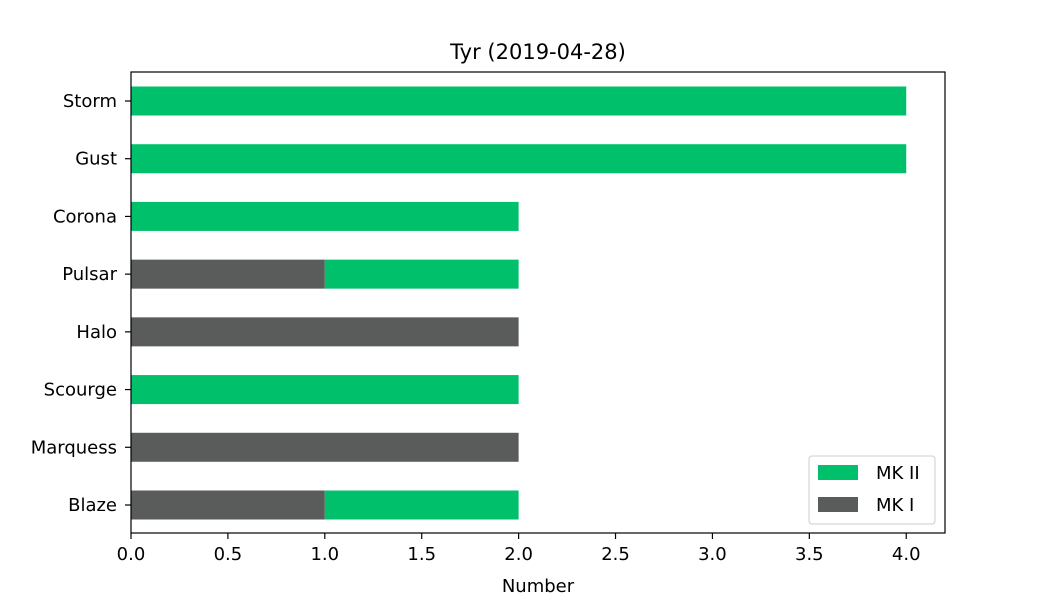  What do you see at coordinates (96, 332) in the screenshot?
I see `y-tick-label-halo: Halo` at bounding box center [96, 332].